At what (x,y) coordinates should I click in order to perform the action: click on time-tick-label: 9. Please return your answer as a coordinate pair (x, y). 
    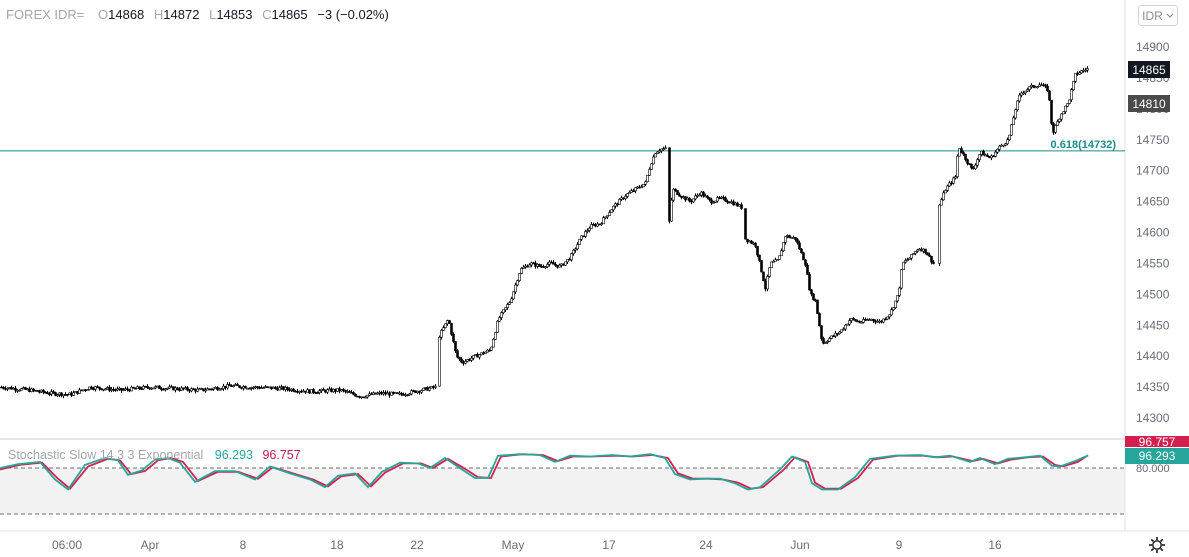
    Looking at the image, I should click on (899, 545).